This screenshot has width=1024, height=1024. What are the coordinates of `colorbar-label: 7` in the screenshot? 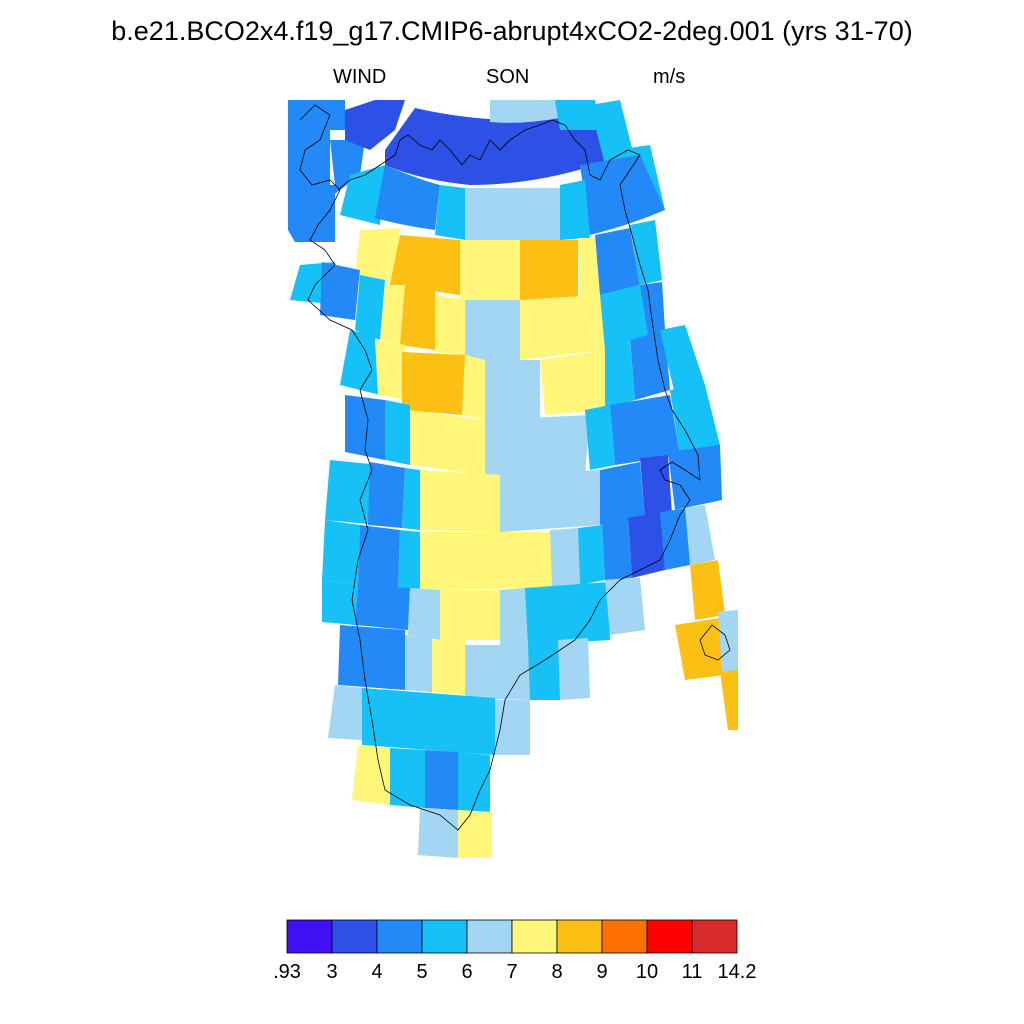 It's located at (512, 972).